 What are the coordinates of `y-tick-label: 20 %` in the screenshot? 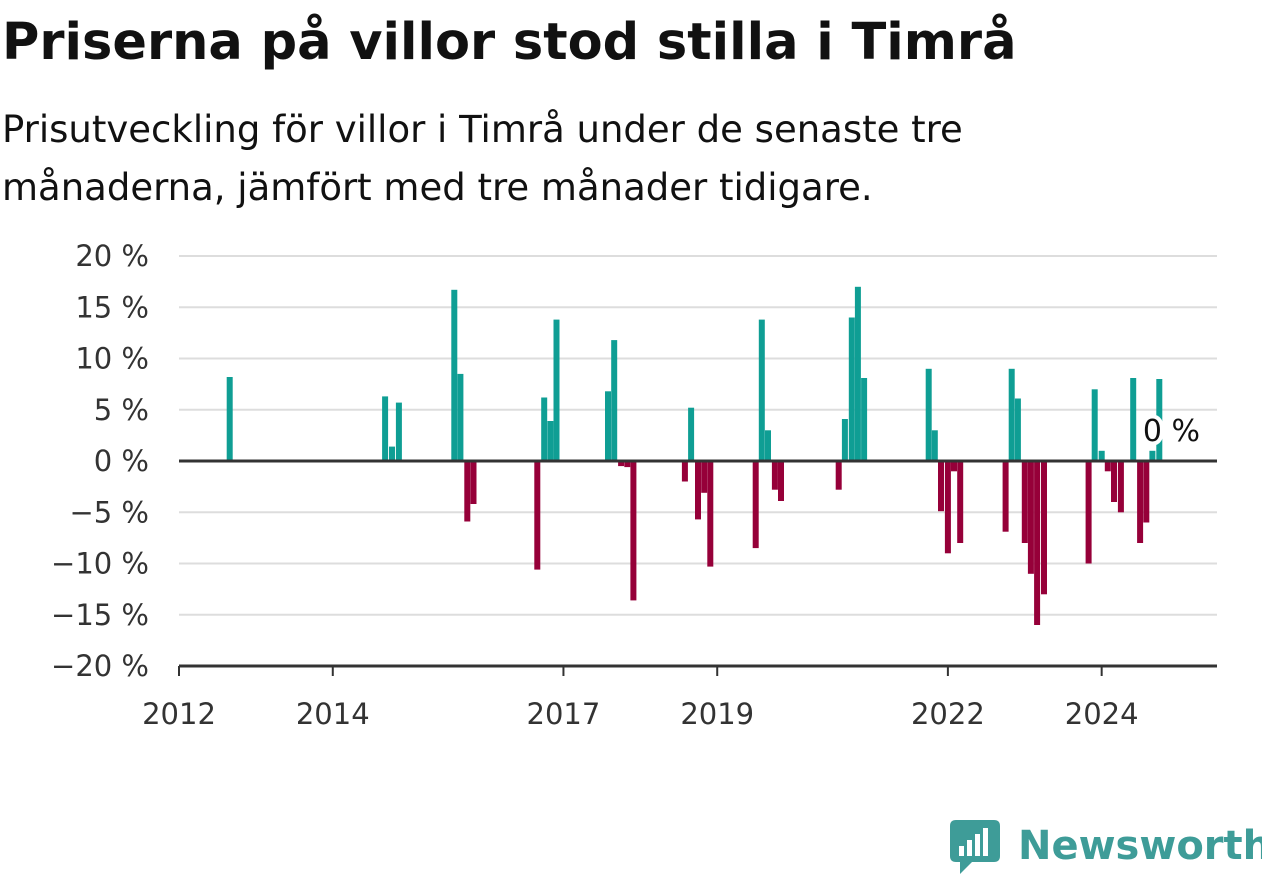 It's located at (112, 256).